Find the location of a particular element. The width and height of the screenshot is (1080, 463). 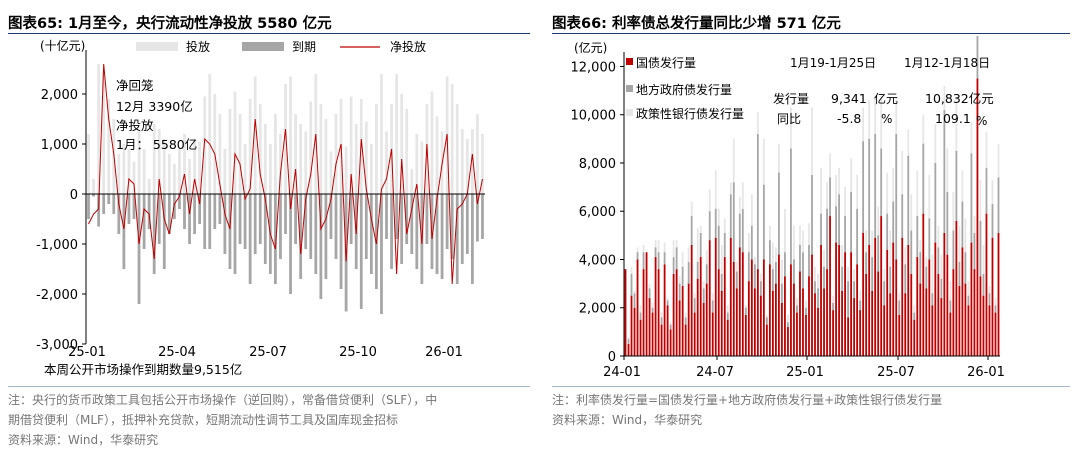

table-value: 109.1 is located at coordinates (953, 118).